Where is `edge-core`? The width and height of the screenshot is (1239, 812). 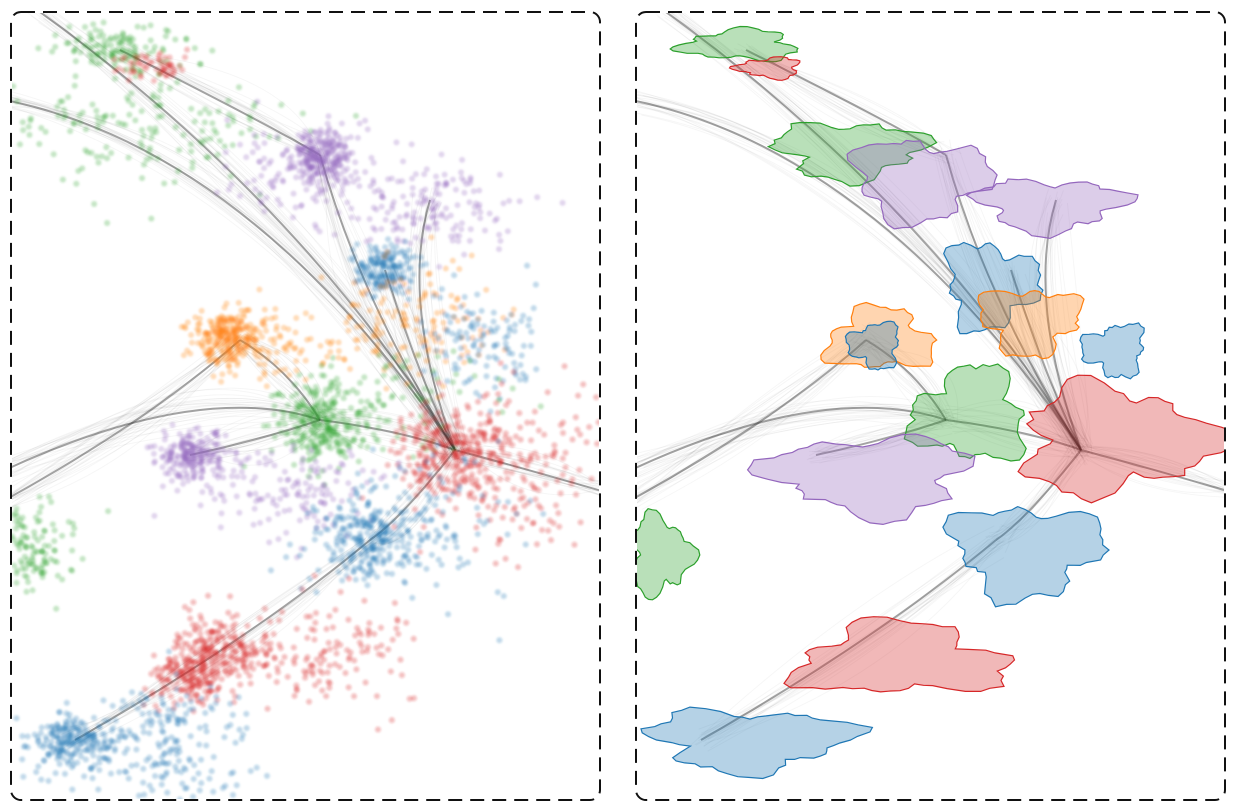 edge-core is located at coordinates (1013, 435).